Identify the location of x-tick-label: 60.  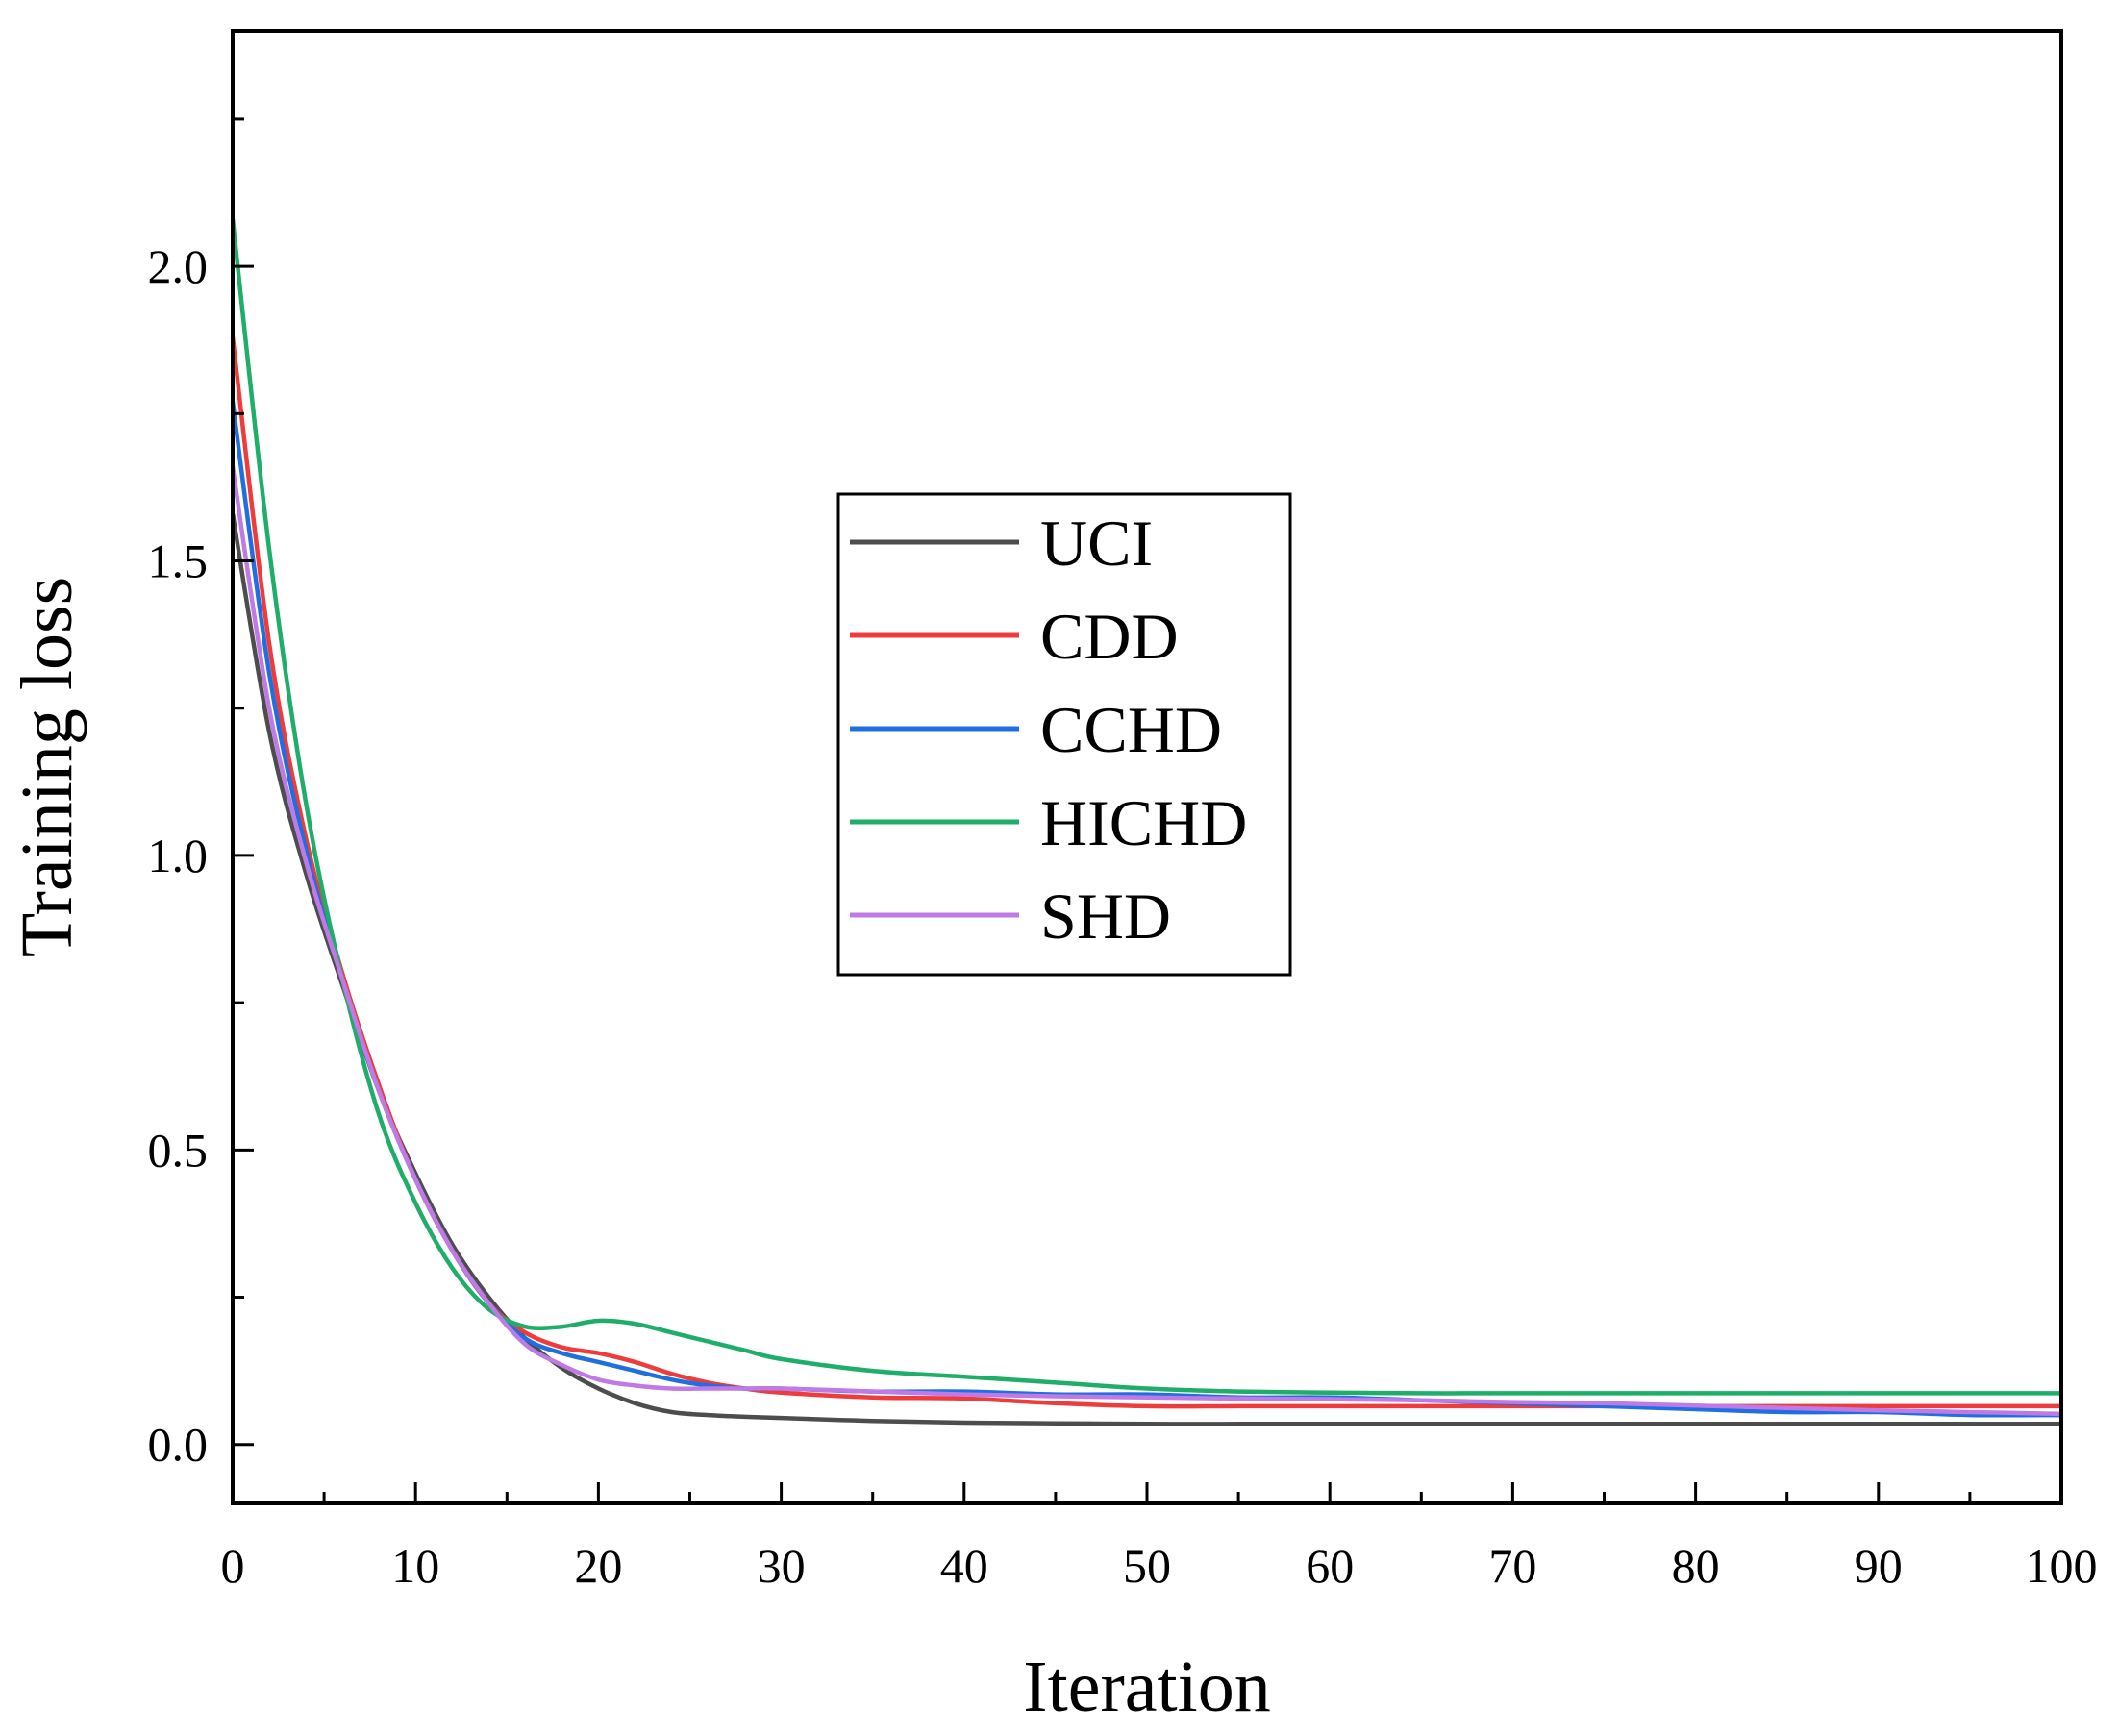
(1330, 1566).